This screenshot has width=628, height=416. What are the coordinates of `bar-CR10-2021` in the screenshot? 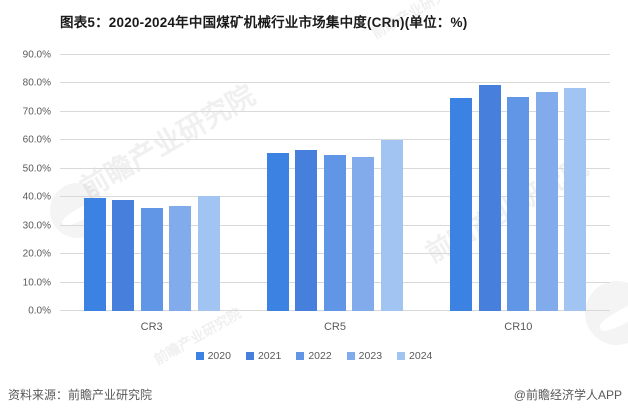 It's located at (489, 198).